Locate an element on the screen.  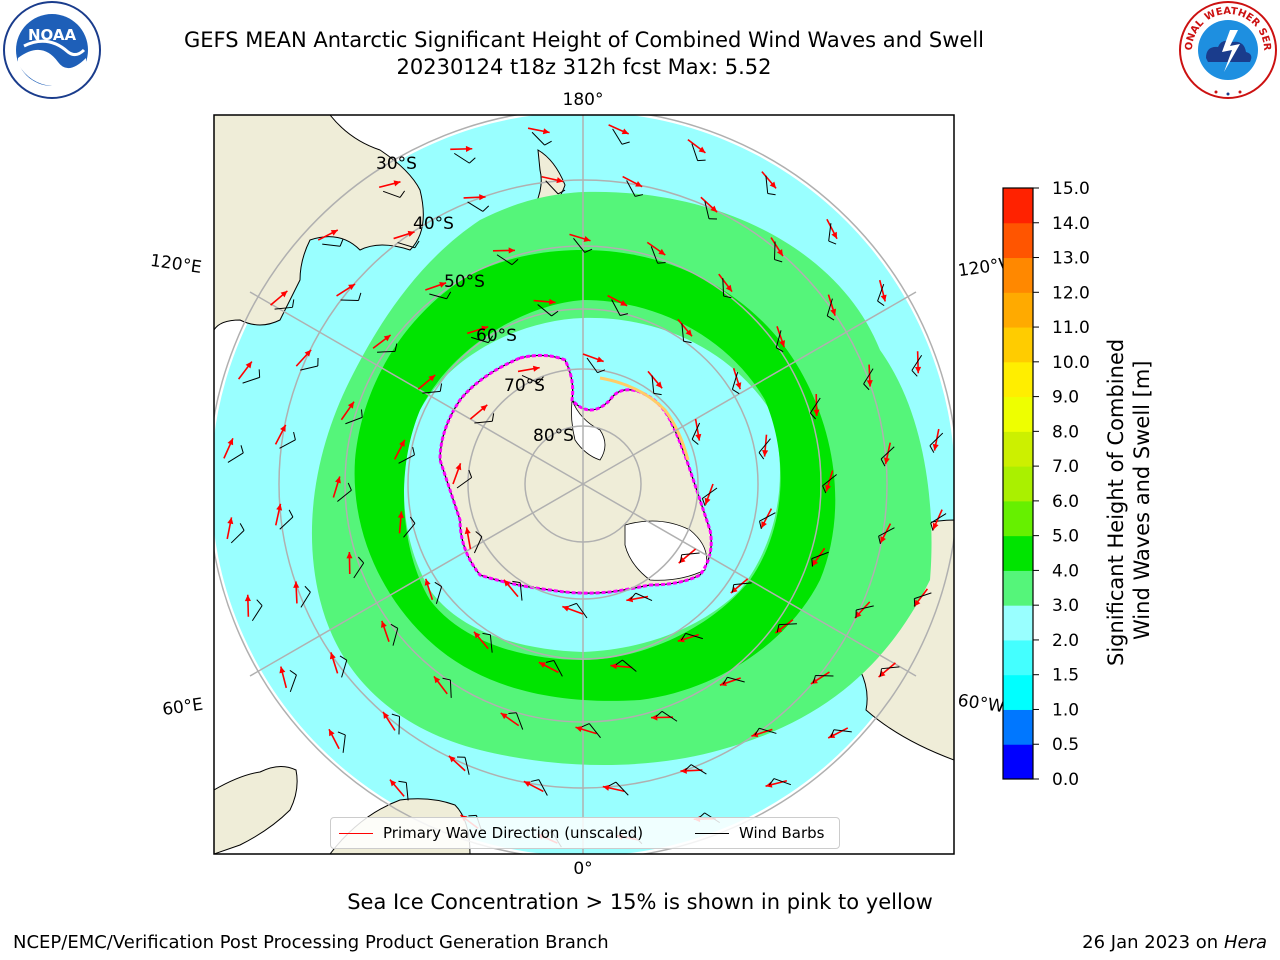
lat-label-50: 50°S is located at coordinates (464, 282).